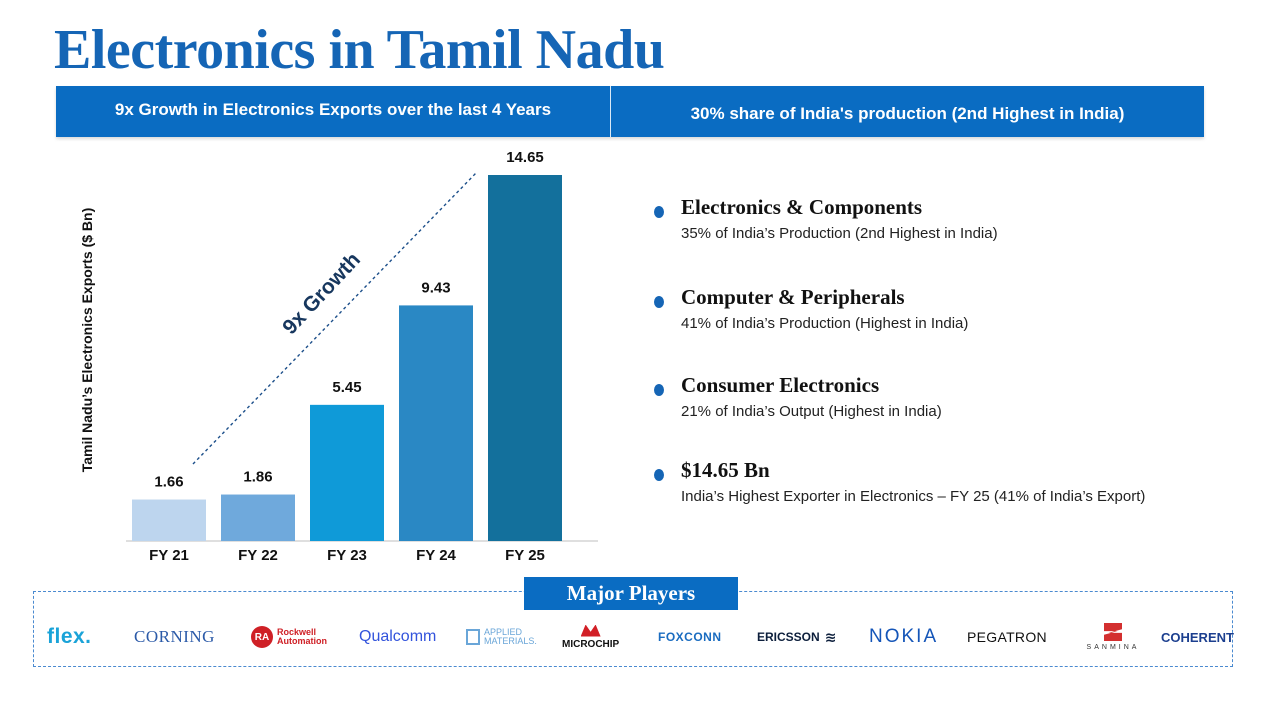 Image resolution: width=1280 pixels, height=720 pixels. I want to click on ericsson-logo: ERICSSON ≋, so click(796, 637).